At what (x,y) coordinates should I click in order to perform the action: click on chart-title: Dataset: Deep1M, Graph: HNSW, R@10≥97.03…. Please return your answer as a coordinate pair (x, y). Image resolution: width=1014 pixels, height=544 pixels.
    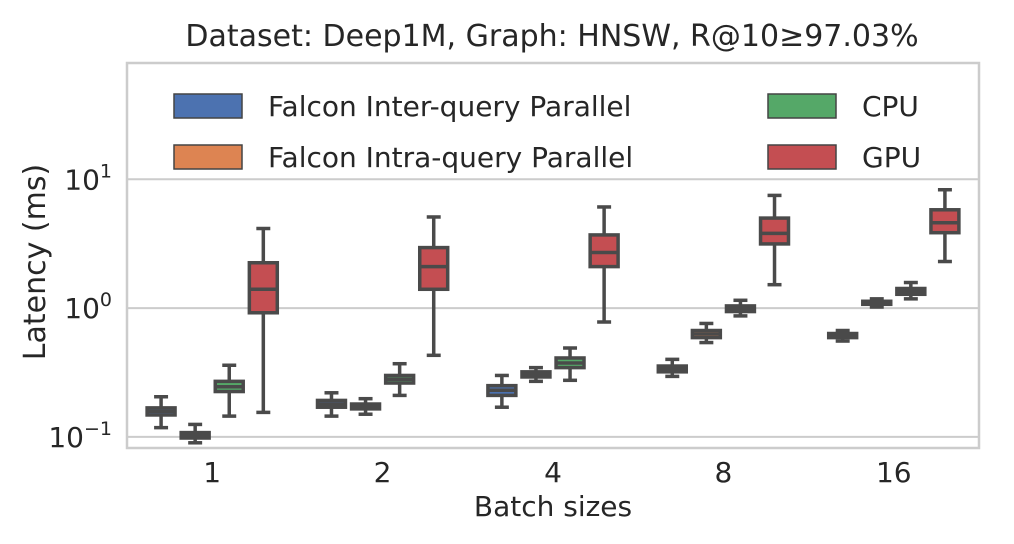
    Looking at the image, I should click on (551, 36).